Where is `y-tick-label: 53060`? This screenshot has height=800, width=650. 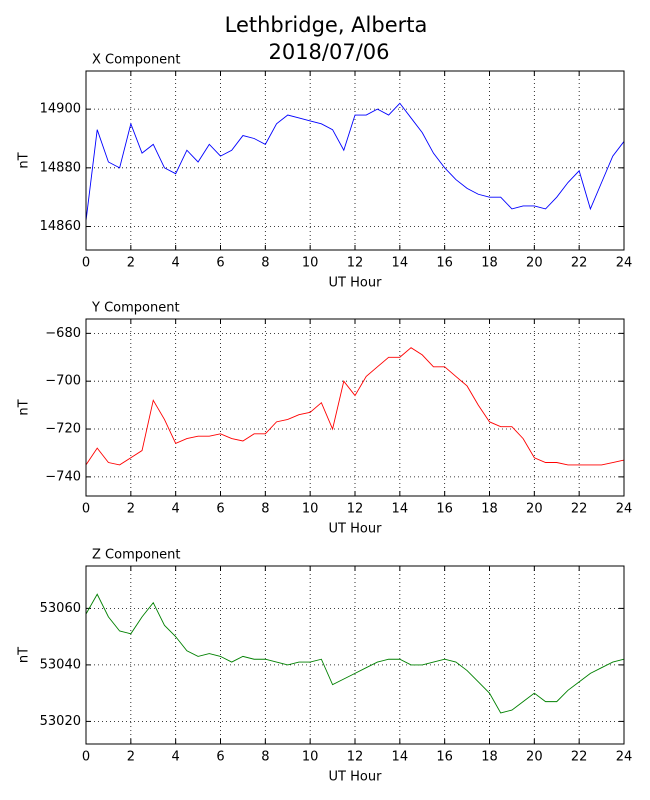
y-tick-label: 53060 is located at coordinates (60, 608).